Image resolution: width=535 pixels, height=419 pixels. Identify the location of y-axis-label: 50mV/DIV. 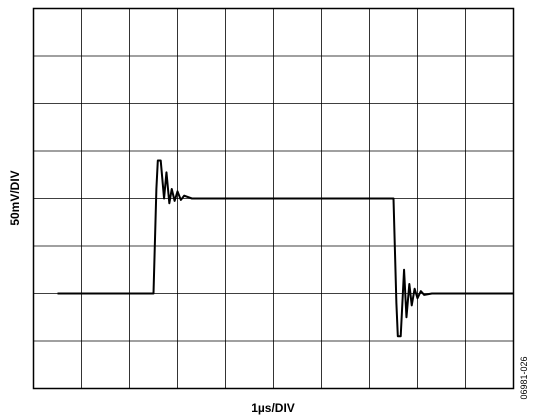
(15, 197).